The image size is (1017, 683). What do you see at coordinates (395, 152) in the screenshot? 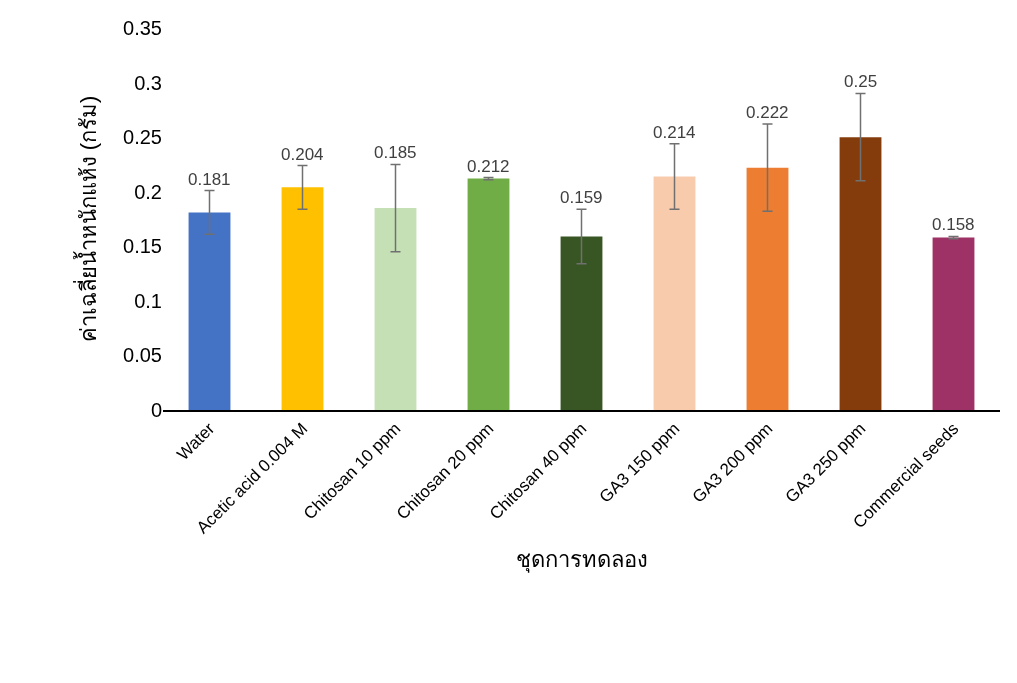
I see `data-label: 0.185` at bounding box center [395, 152].